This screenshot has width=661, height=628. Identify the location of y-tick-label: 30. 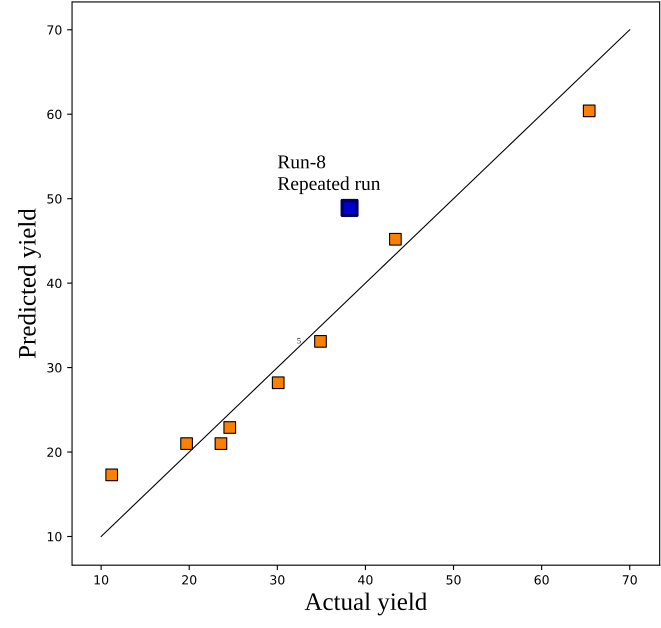
(54, 367).